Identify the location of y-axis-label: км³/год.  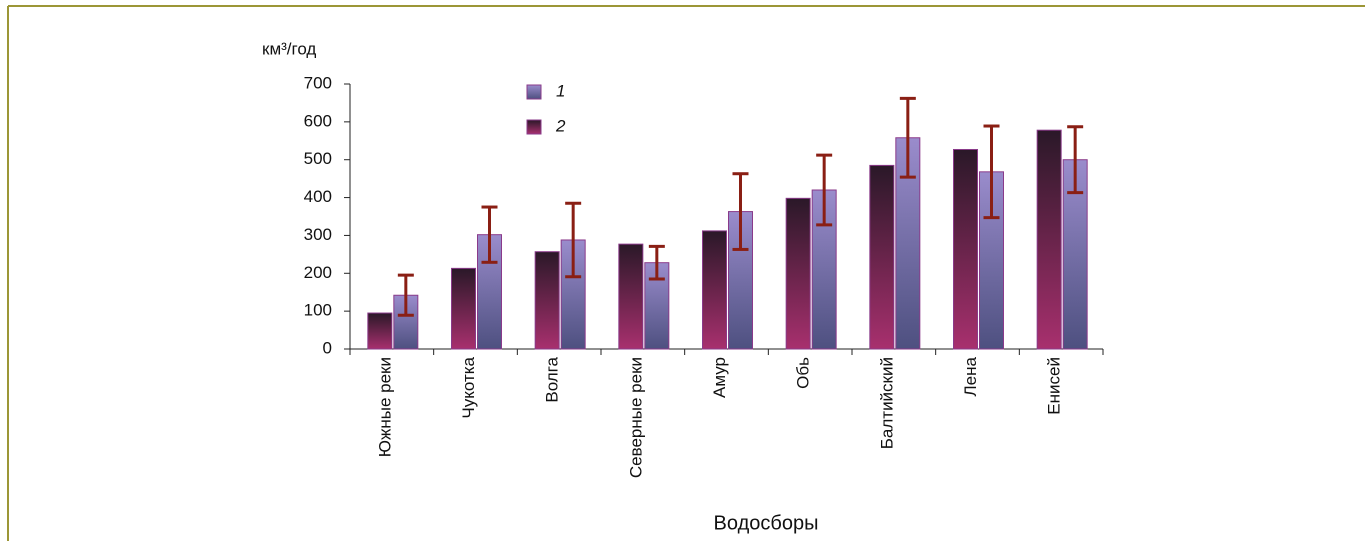
(289, 48).